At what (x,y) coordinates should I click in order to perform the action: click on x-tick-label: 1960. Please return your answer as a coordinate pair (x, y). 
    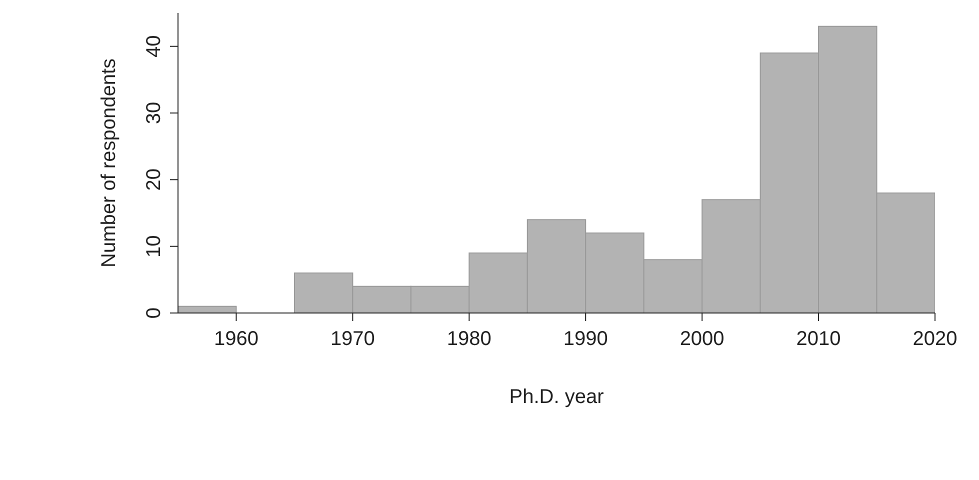
    Looking at the image, I should click on (236, 339).